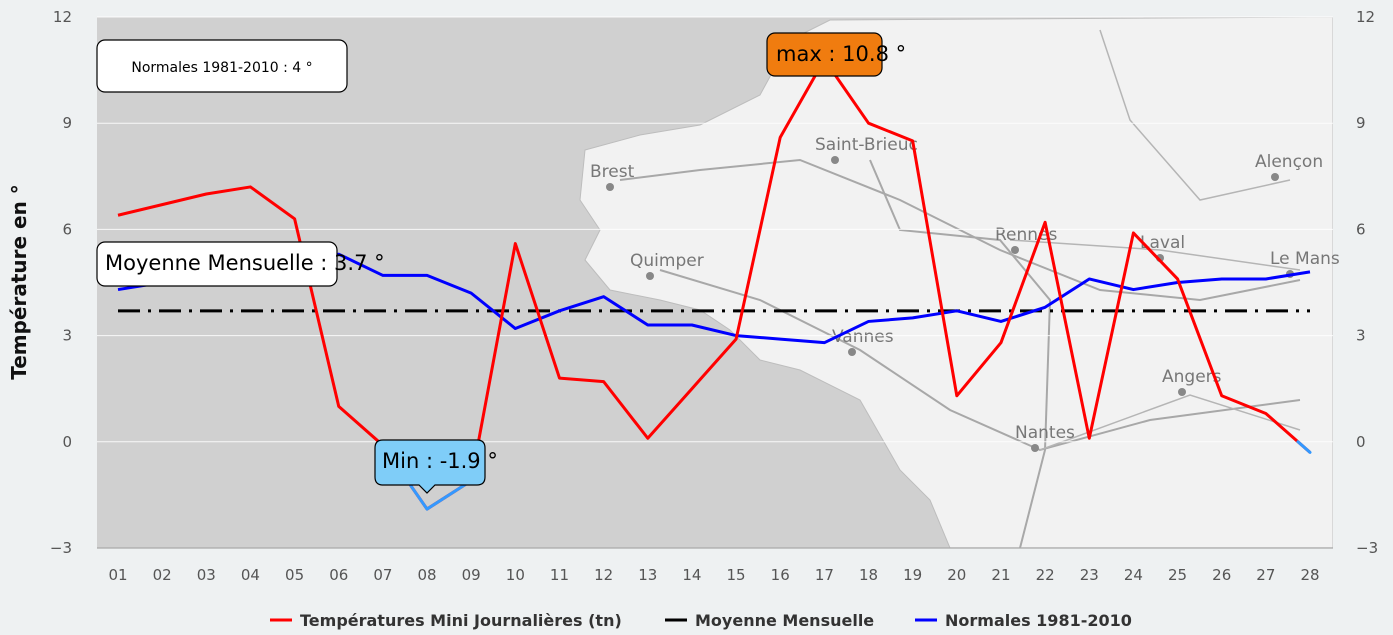  I want to click on min-annotation: Min : -1.9 °, so click(436, 466).